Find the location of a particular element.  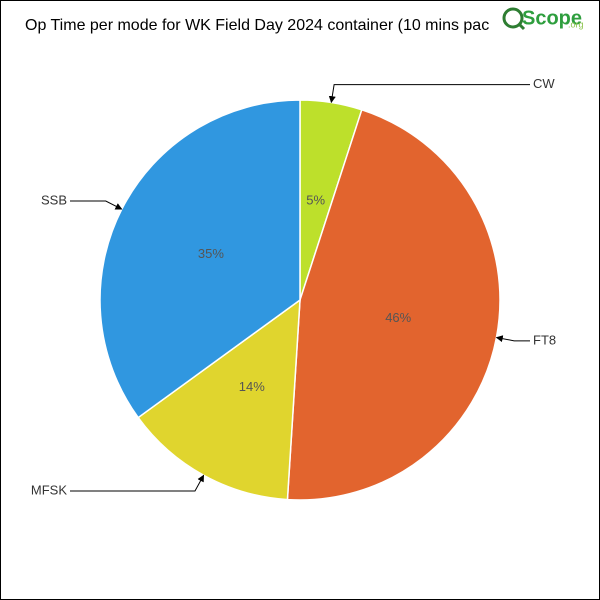

category-label: CW is located at coordinates (544, 83).